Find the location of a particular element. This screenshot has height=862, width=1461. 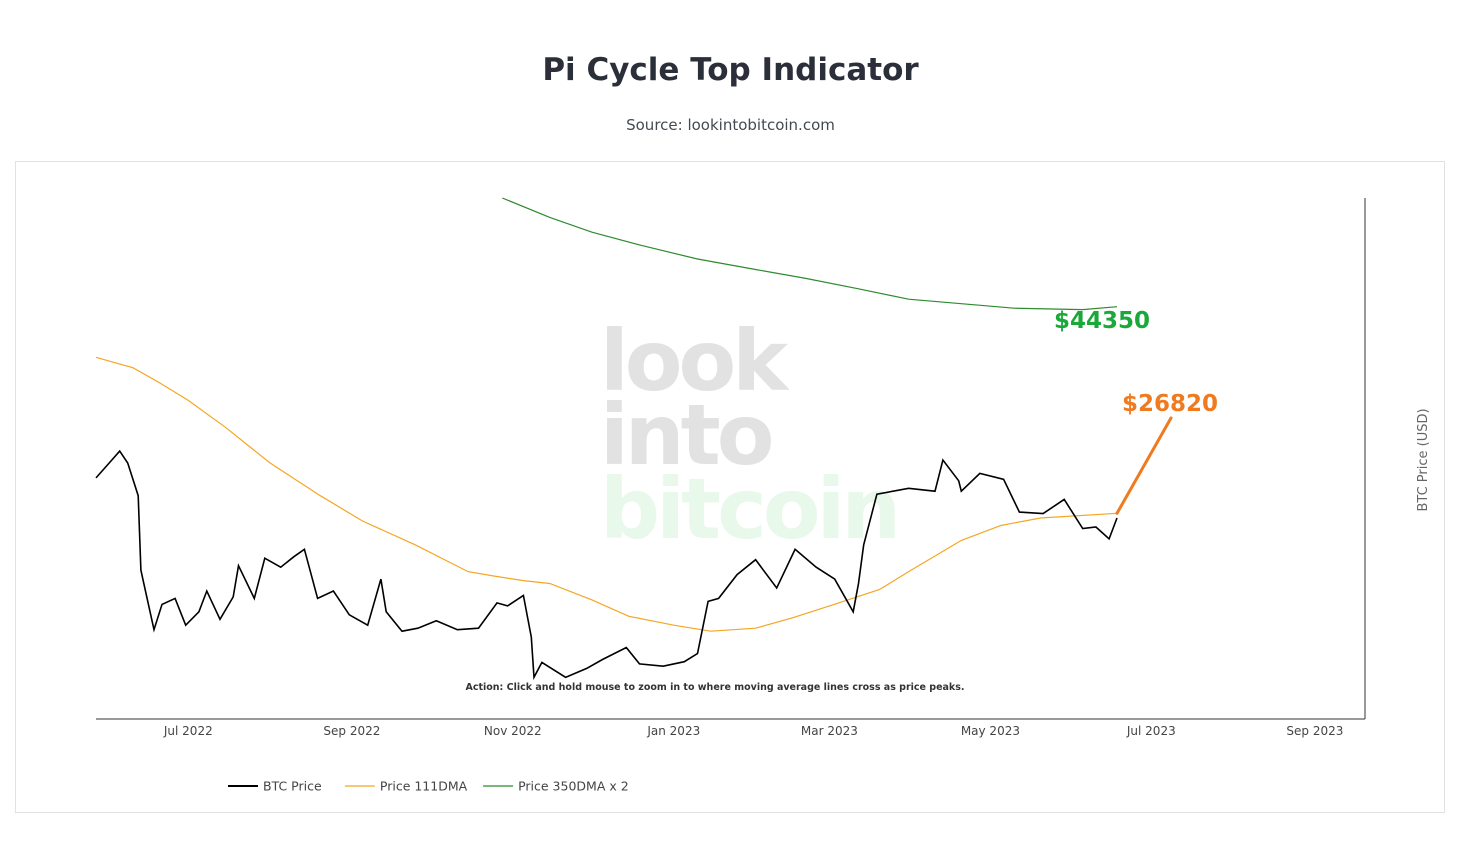

watermark: look into bitcoin is located at coordinates (750, 435).